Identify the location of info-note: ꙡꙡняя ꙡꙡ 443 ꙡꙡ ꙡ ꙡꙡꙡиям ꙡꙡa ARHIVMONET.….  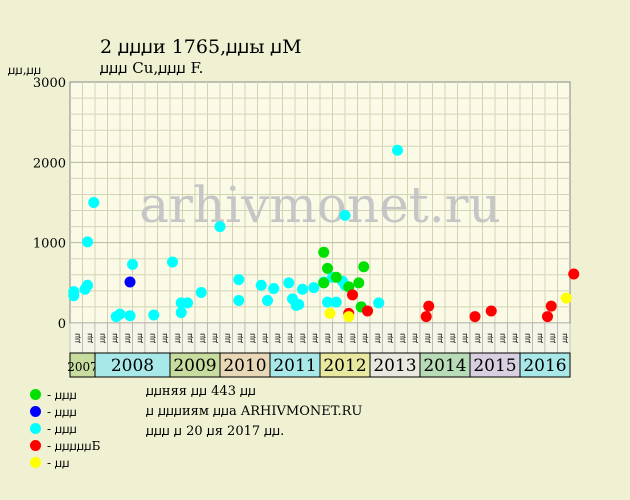
(254, 412).